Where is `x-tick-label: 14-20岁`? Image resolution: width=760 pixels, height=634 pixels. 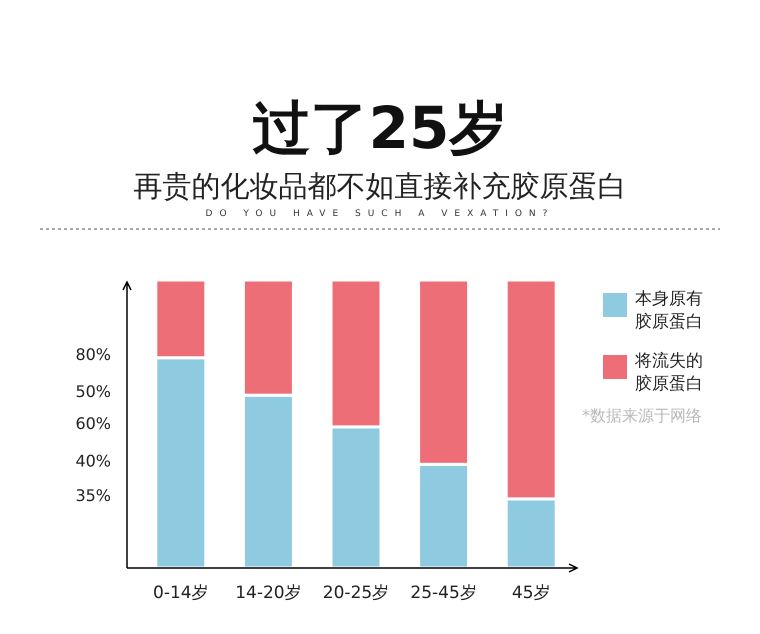 x-tick-label: 14-20岁 is located at coordinates (268, 593).